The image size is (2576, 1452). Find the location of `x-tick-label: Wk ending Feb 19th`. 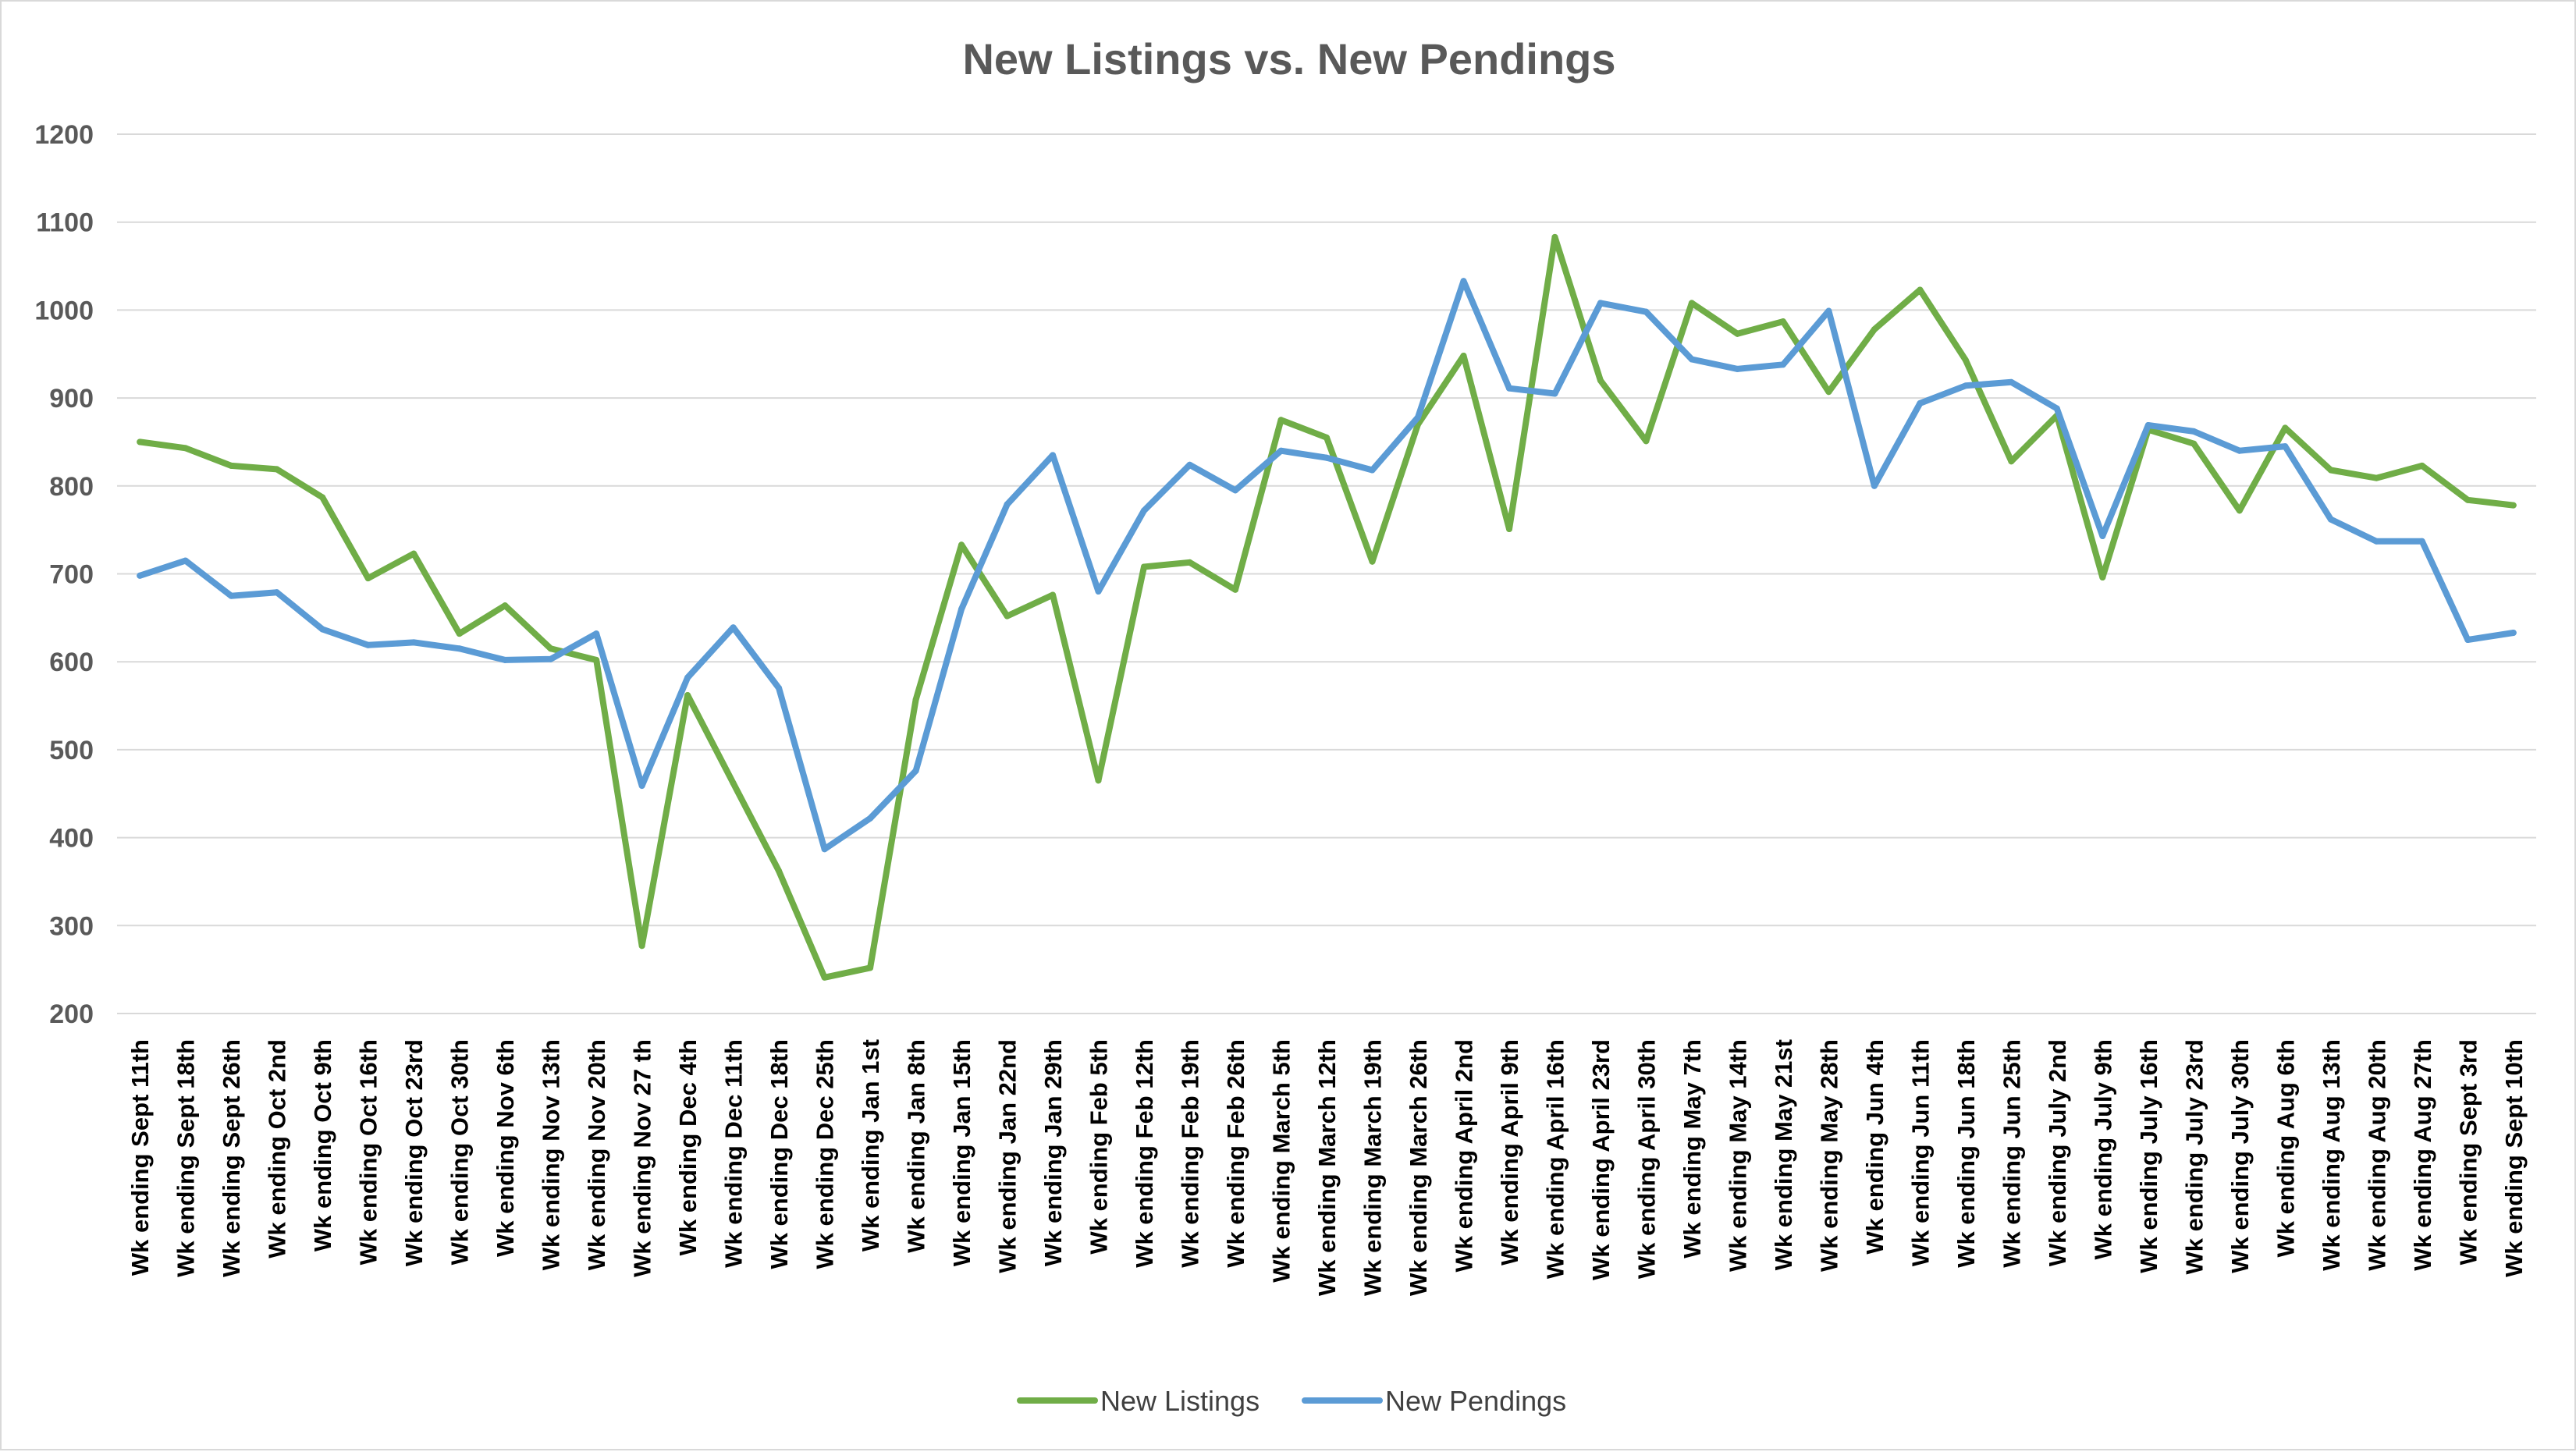

x-tick-label: Wk ending Feb 19th is located at coordinates (1191, 1153).